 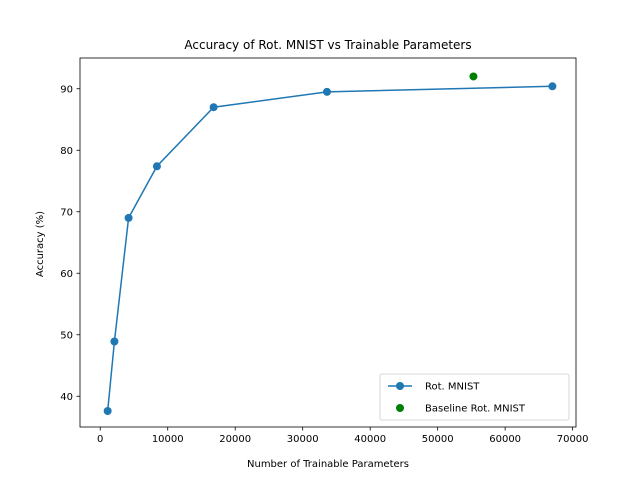 I want to click on x-tick-label: 70000, so click(x=573, y=439).